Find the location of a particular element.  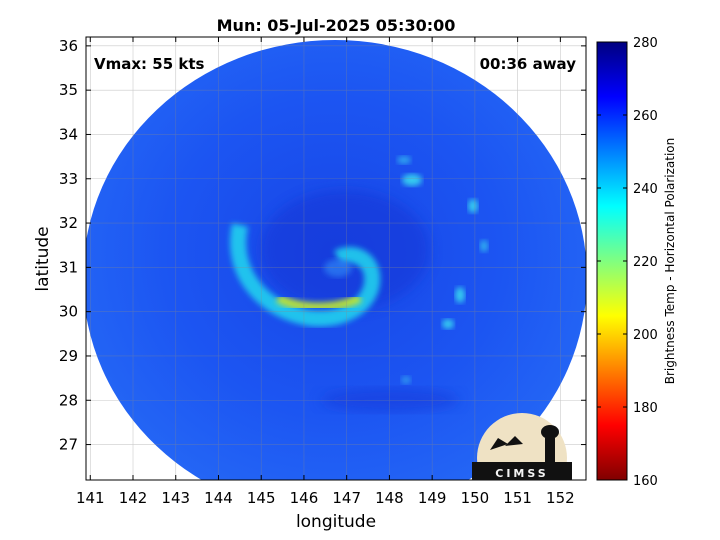

colorbar-tick-label: 220 is located at coordinates (645, 262).